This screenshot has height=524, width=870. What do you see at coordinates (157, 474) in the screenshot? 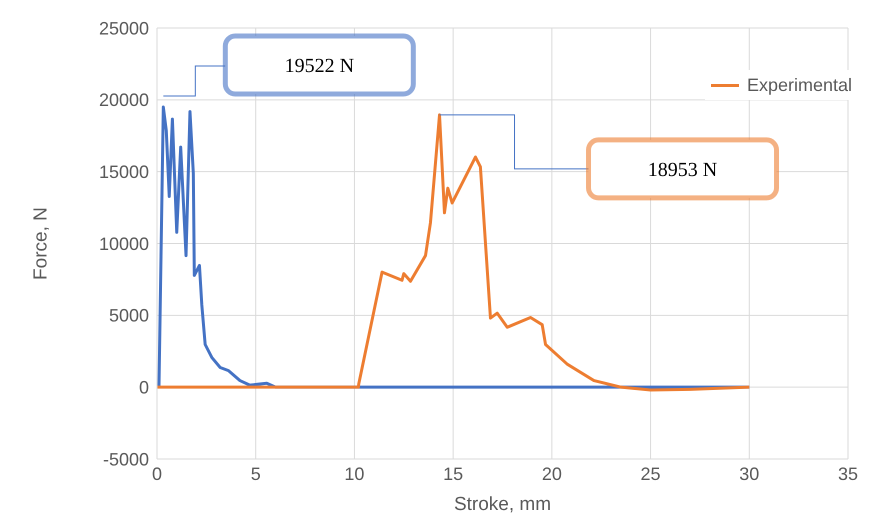
I see `x-tick-label: 0` at bounding box center [157, 474].